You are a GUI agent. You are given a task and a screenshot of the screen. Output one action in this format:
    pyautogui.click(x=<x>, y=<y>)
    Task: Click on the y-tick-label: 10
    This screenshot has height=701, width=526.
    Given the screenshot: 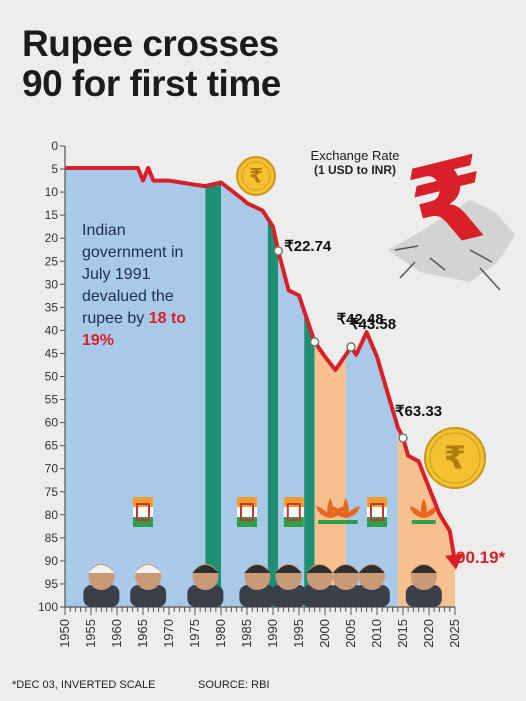 What is the action you would take?
    pyautogui.click(x=52, y=192)
    